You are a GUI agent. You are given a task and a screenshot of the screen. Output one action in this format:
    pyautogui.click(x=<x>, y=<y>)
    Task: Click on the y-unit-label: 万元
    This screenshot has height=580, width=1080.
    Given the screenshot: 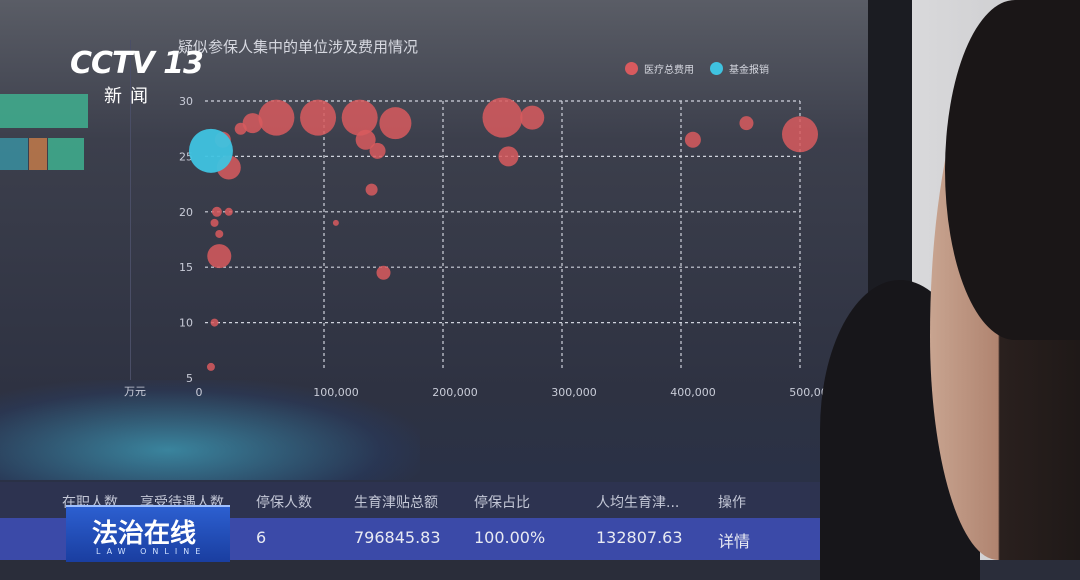 What is the action you would take?
    pyautogui.click(x=135, y=391)
    